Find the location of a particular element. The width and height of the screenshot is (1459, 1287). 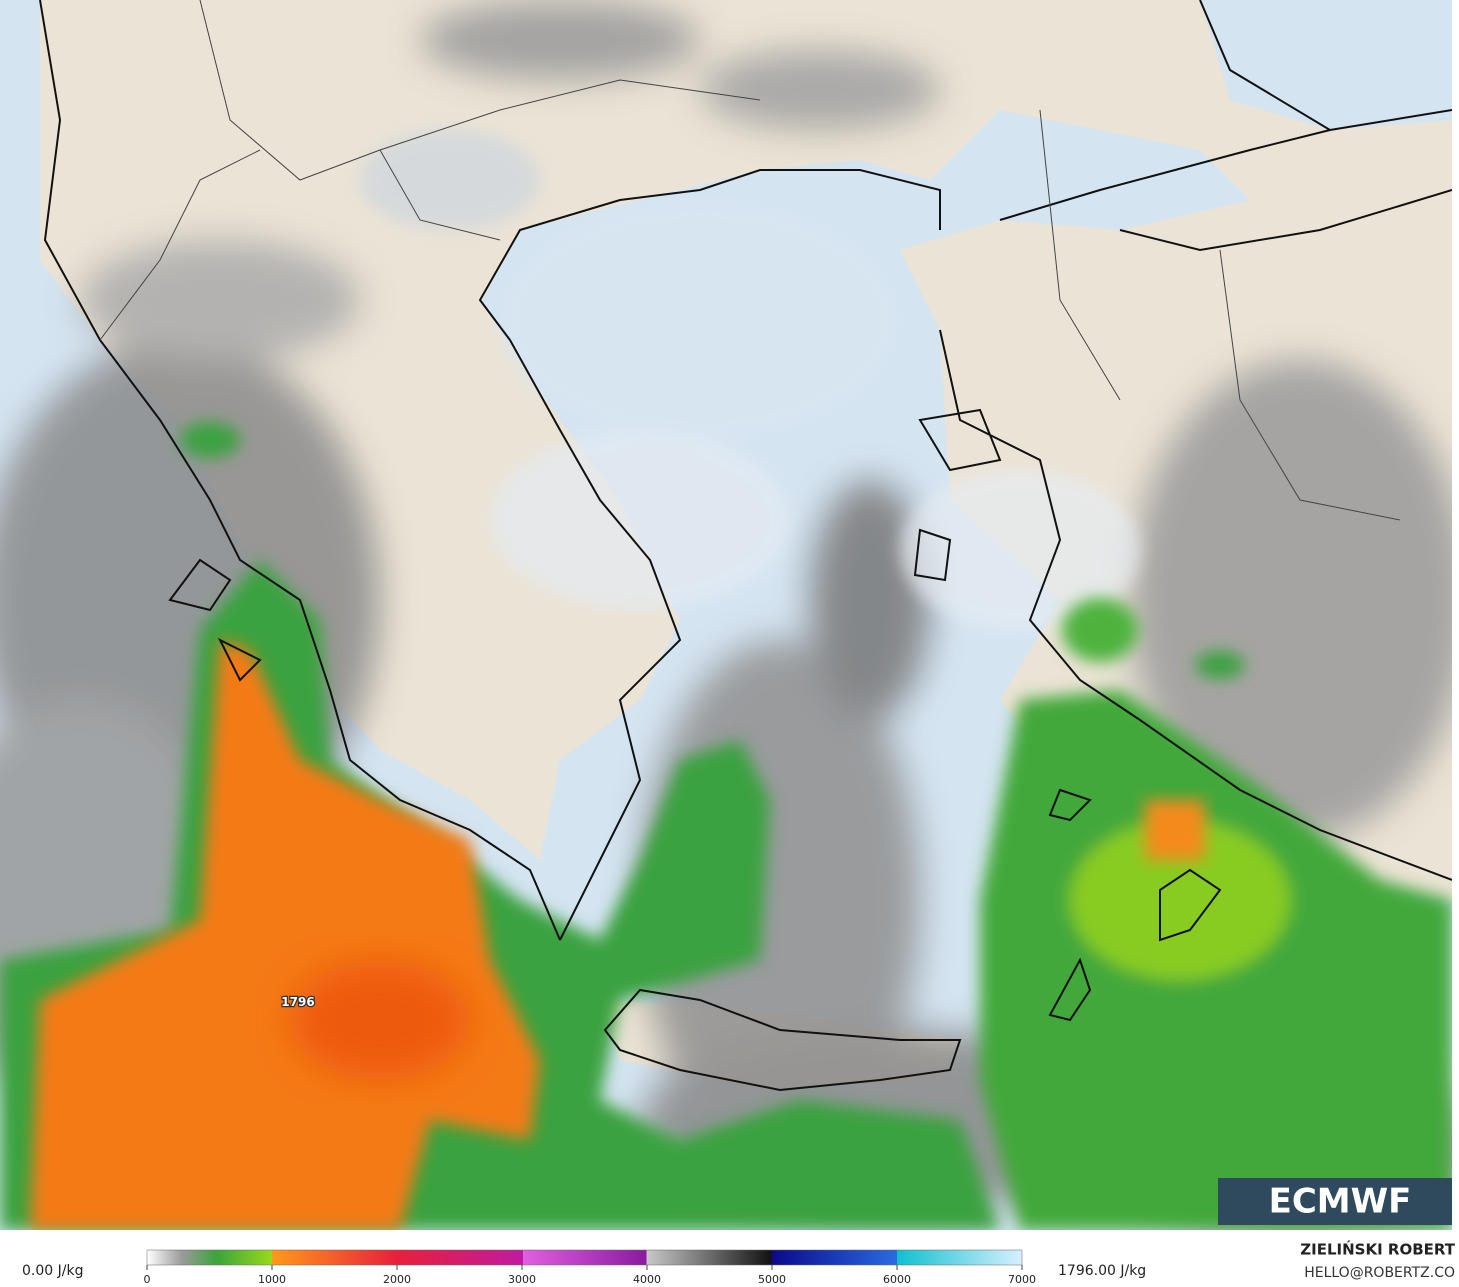

max-value-label: 1796 is located at coordinates (297, 1002).